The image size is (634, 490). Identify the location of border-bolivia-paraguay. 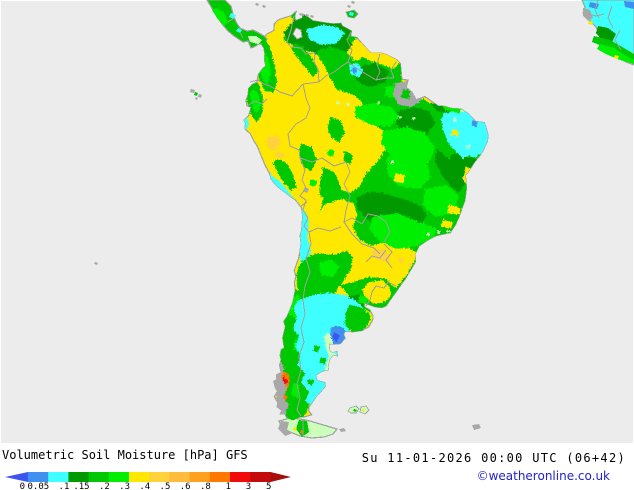
(353, 221).